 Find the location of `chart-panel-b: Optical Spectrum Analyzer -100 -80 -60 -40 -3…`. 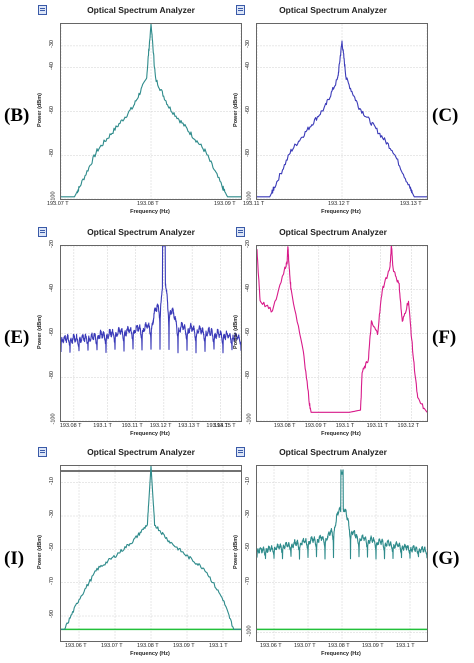

chart-panel-b: Optical Spectrum Analyzer -100 -80 -60 -40 -3… is located at coordinates (140, 112).